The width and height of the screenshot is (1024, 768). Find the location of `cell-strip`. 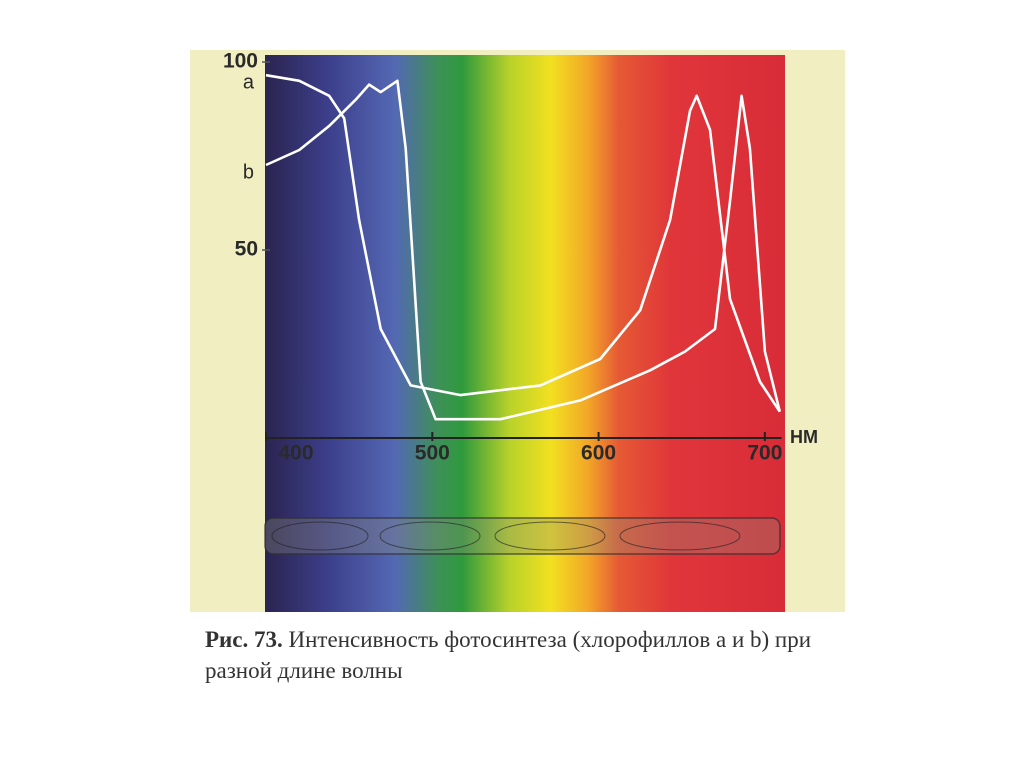

cell-strip is located at coordinates (522, 536).